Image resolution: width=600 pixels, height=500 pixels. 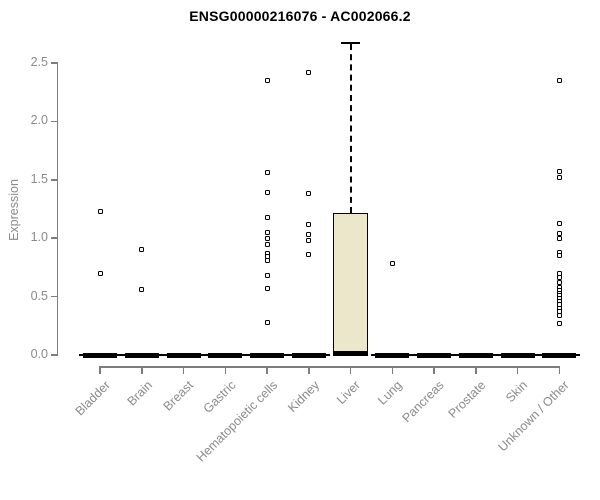 I want to click on x-axis-line, so click(x=329, y=367).